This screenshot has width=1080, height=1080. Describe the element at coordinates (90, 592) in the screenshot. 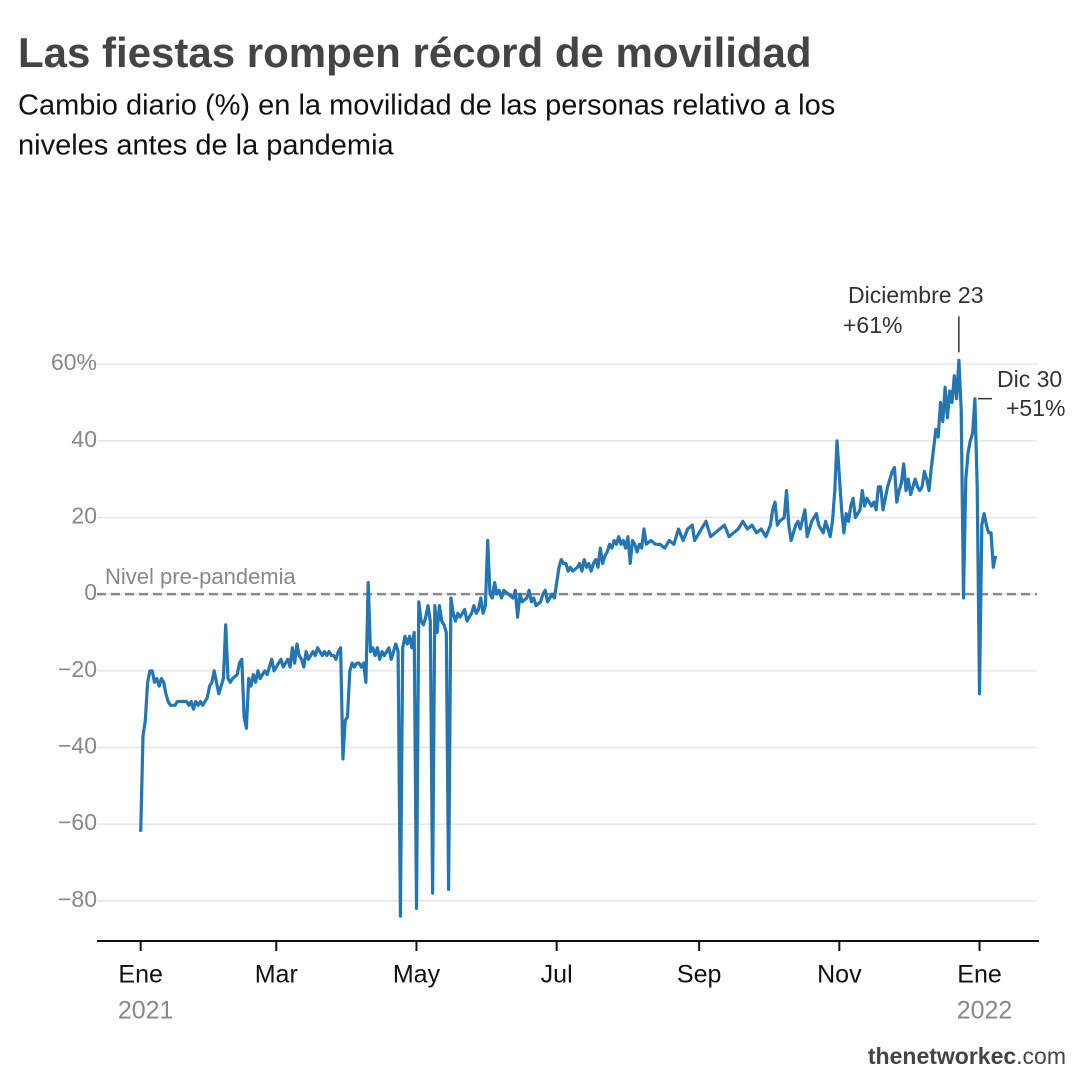

I see `y-tick-label: 0` at that location.